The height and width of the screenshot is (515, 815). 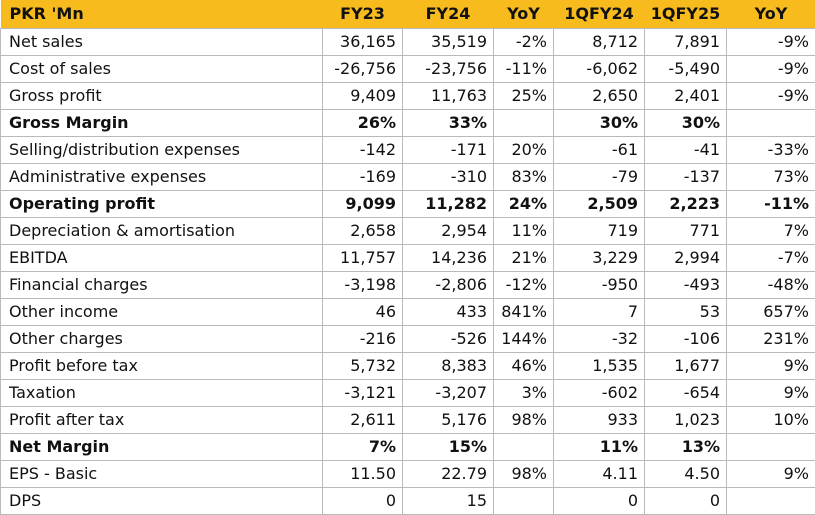 I want to click on cell-1qfy25: 1,023, so click(x=686, y=420).